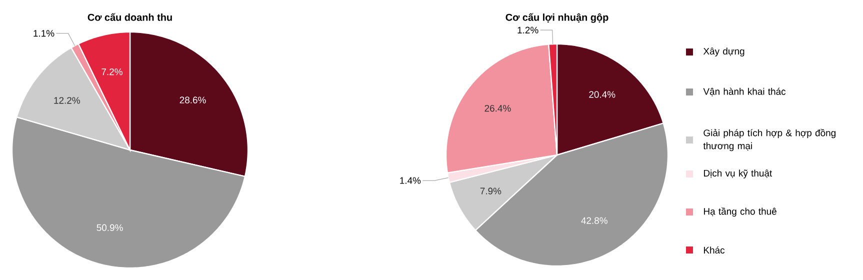 The image size is (863, 280). What do you see at coordinates (130, 17) in the screenshot?
I see `chart-title: Cơ cấu doanh thu` at bounding box center [130, 17].